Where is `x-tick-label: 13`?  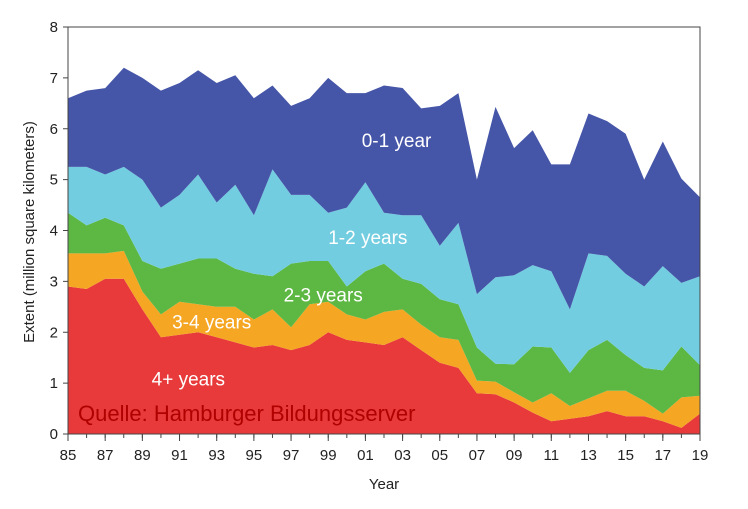 x-tick-label: 13 is located at coordinates (588, 455).